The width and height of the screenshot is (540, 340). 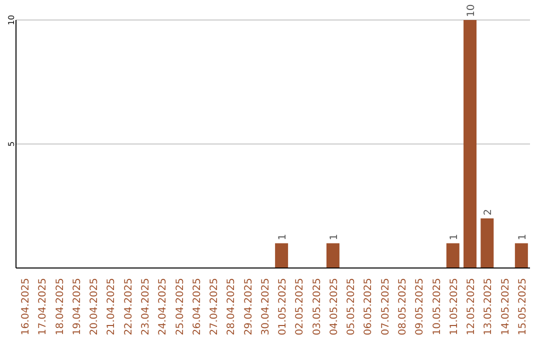 What do you see at coordinates (128, 307) in the screenshot?
I see `x-tick-label: 22.04.2025` at bounding box center [128, 307].